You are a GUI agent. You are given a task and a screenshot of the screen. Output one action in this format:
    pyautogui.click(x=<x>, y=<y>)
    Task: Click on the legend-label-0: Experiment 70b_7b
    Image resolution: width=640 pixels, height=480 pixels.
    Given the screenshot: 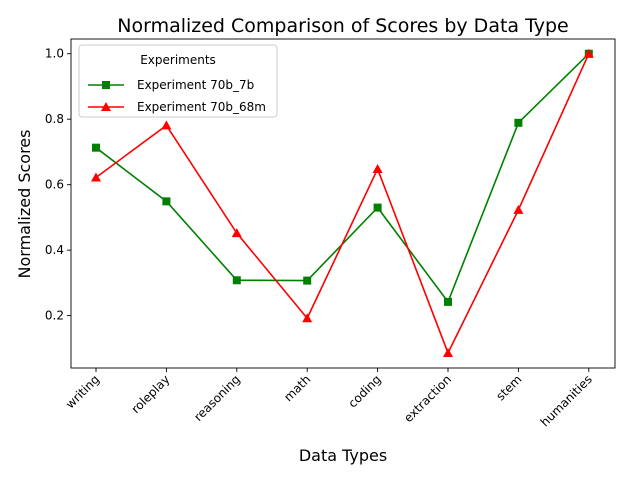 What is the action you would take?
    pyautogui.click(x=195, y=85)
    